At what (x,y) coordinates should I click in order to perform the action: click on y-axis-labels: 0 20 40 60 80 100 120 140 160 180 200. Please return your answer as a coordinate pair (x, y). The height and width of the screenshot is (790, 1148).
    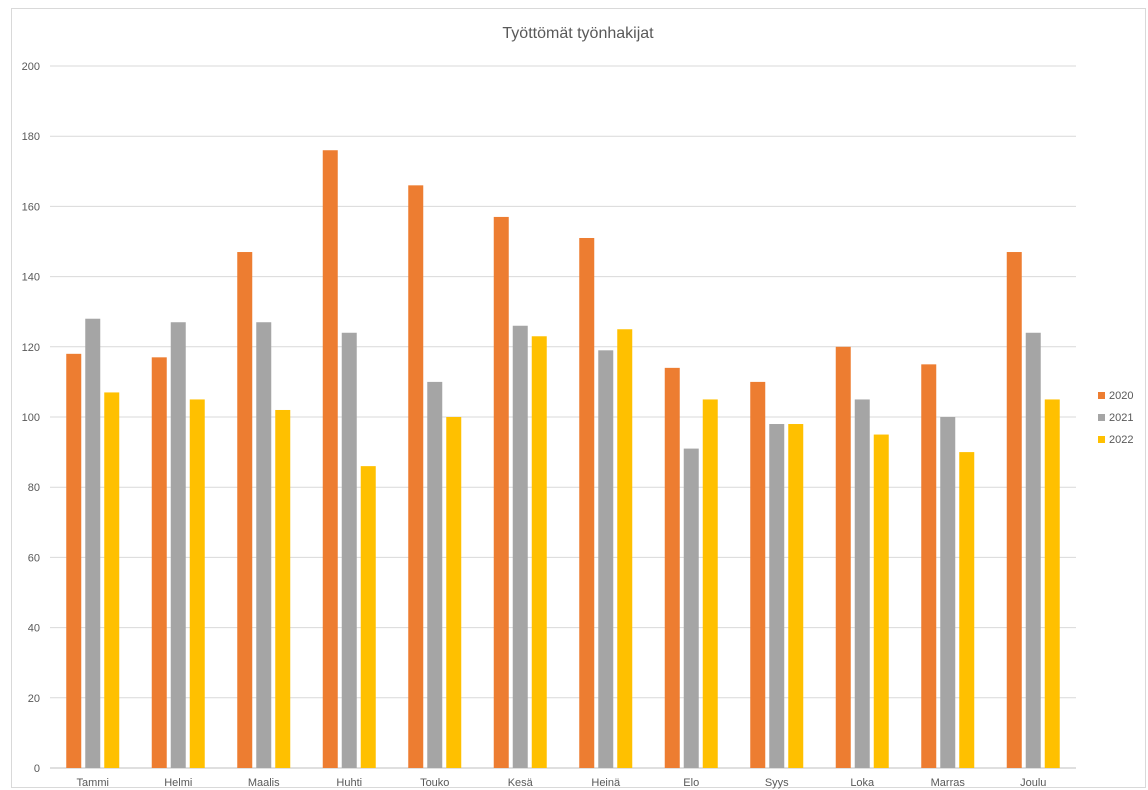
    Looking at the image, I should click on (31, 418).